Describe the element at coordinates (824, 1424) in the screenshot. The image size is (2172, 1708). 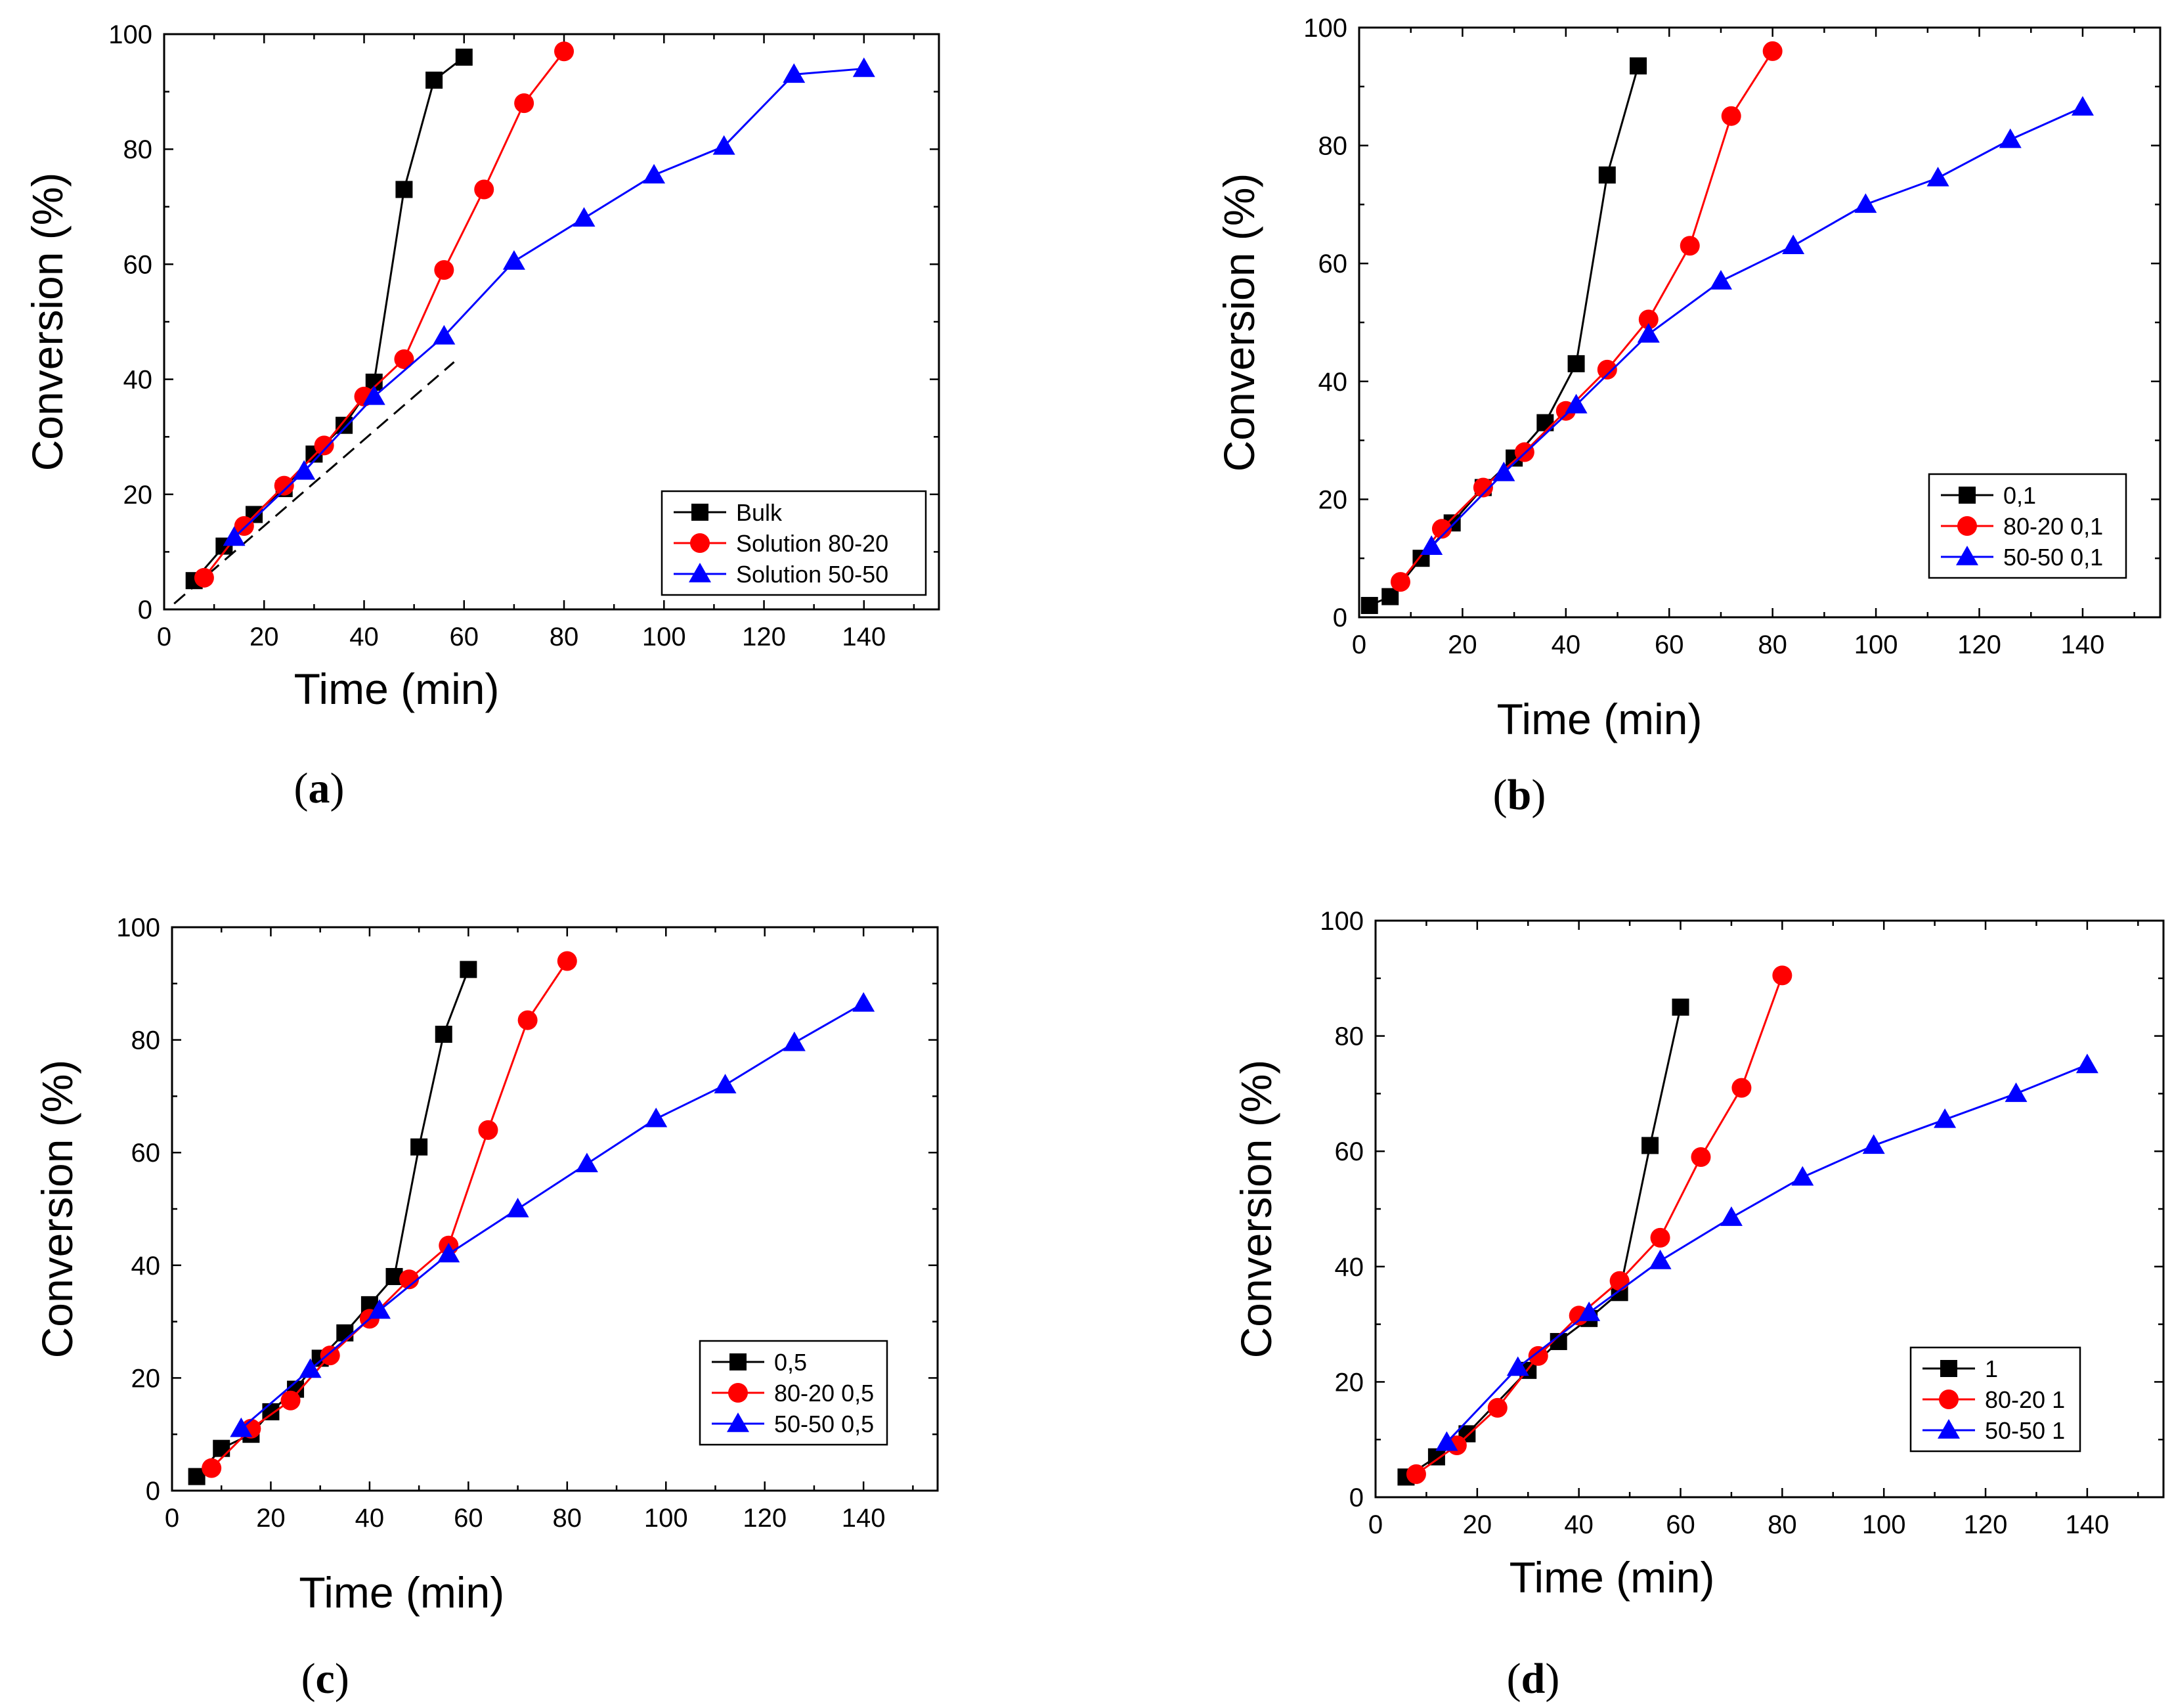
I see `legend-label: 50-50 0,5` at that location.